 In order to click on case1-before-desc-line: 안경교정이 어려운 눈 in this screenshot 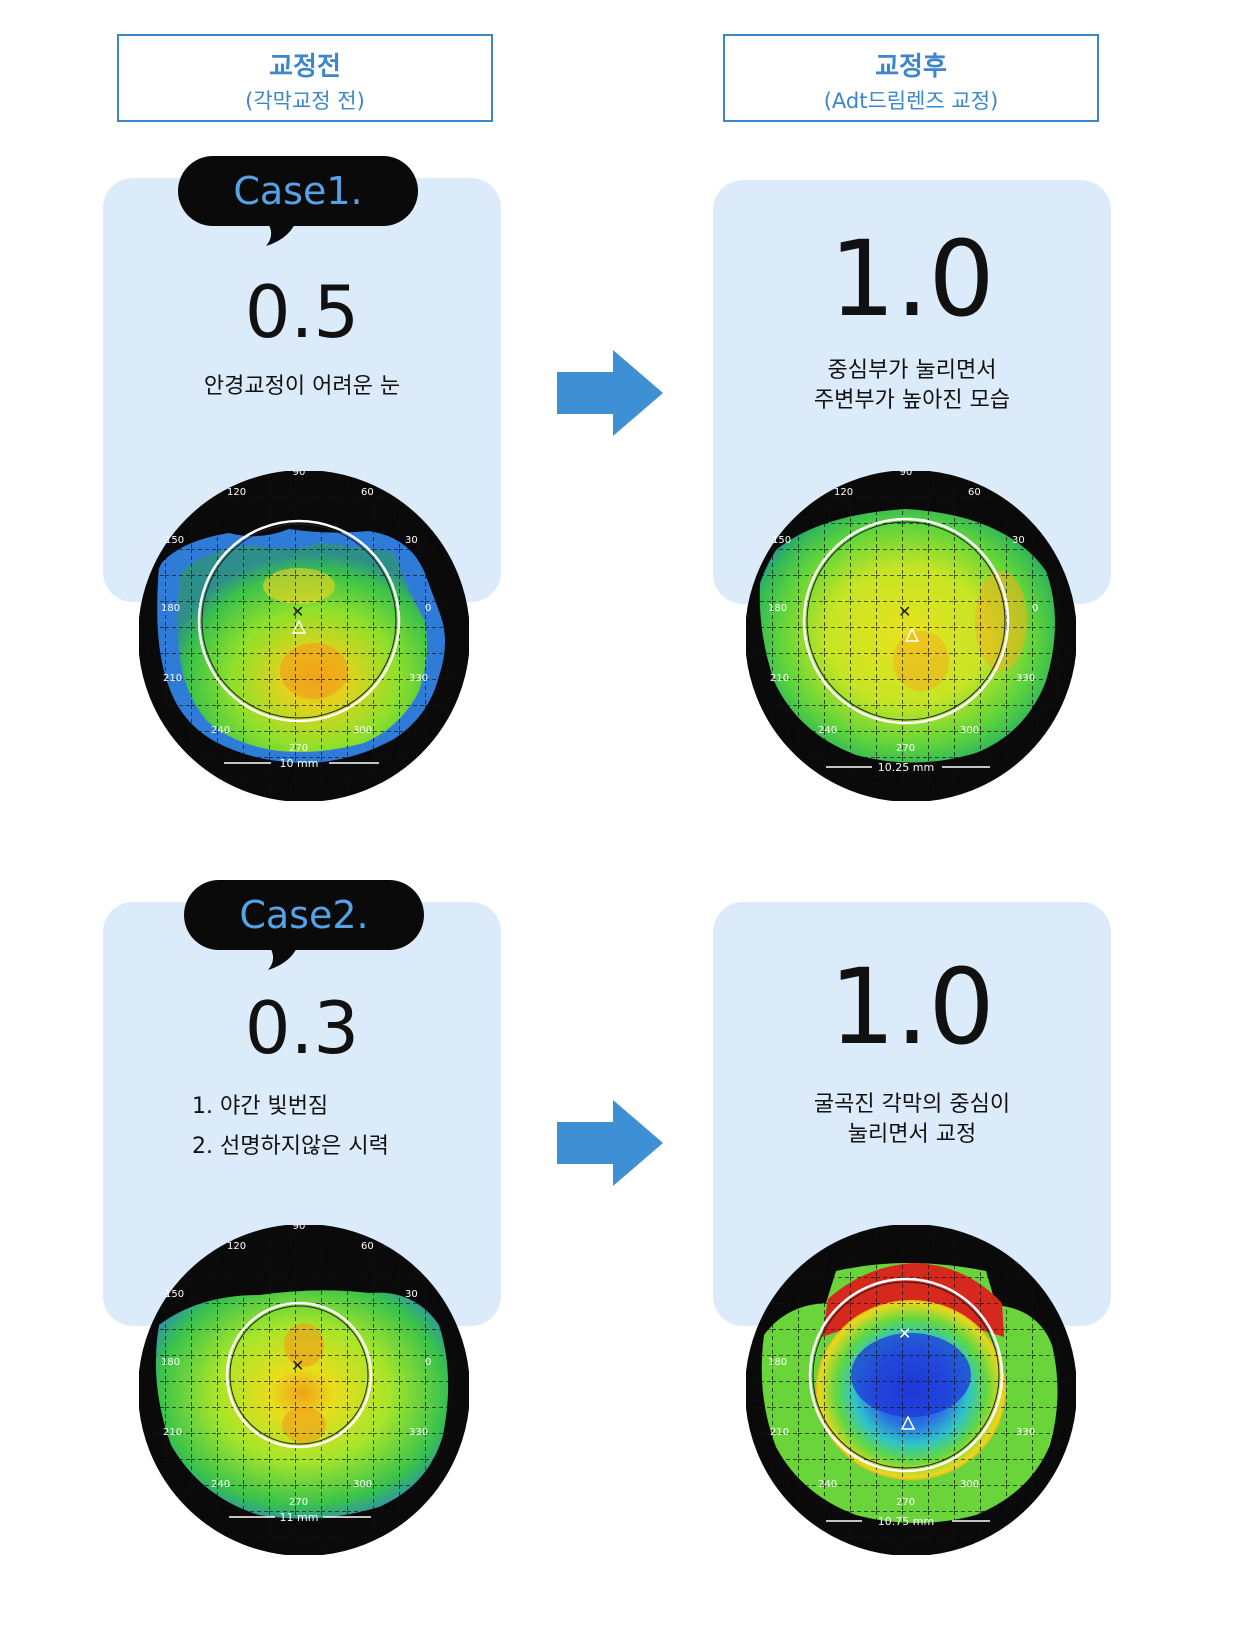, I will do `click(302, 386)`.